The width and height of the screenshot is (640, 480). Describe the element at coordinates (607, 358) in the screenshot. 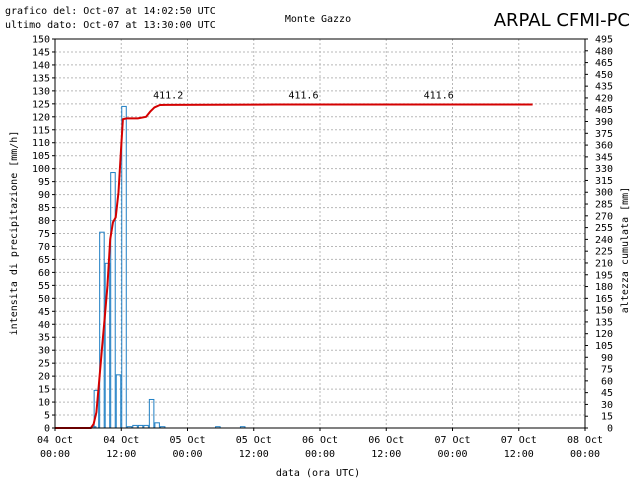

I see `y2-tick-label: 90` at that location.